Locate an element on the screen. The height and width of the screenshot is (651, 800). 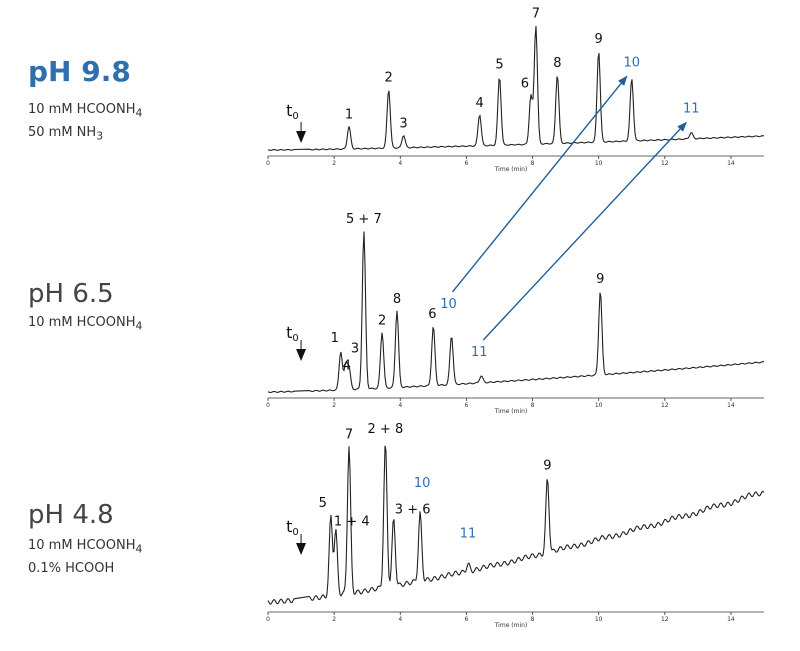
peak-label: 5 + 7 is located at coordinates (364, 219).